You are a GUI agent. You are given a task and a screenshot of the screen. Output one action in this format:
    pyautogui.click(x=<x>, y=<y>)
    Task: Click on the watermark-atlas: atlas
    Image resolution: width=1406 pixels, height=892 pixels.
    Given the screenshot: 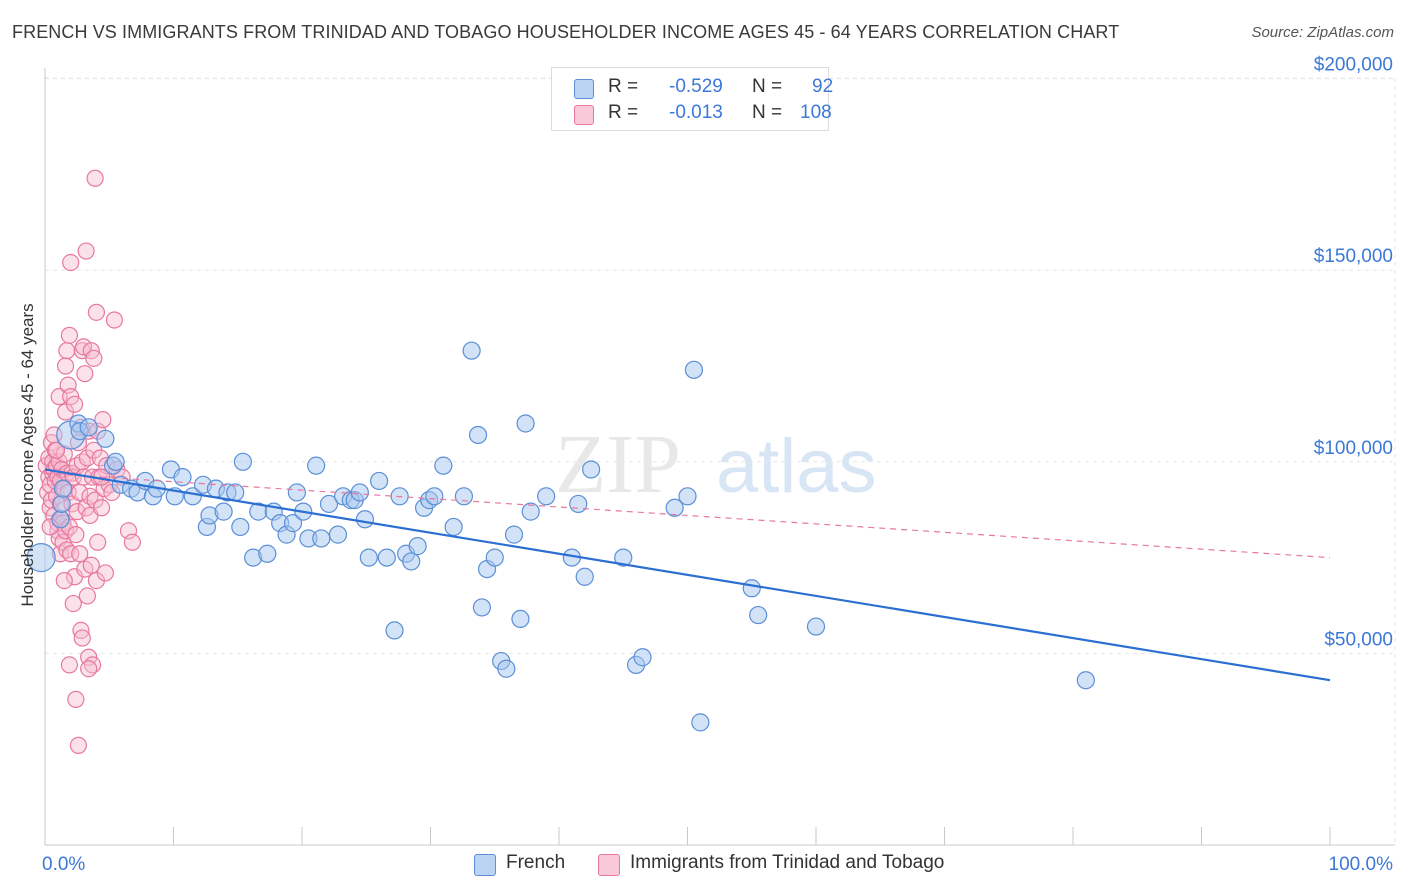 What is the action you would take?
    pyautogui.click(x=796, y=466)
    